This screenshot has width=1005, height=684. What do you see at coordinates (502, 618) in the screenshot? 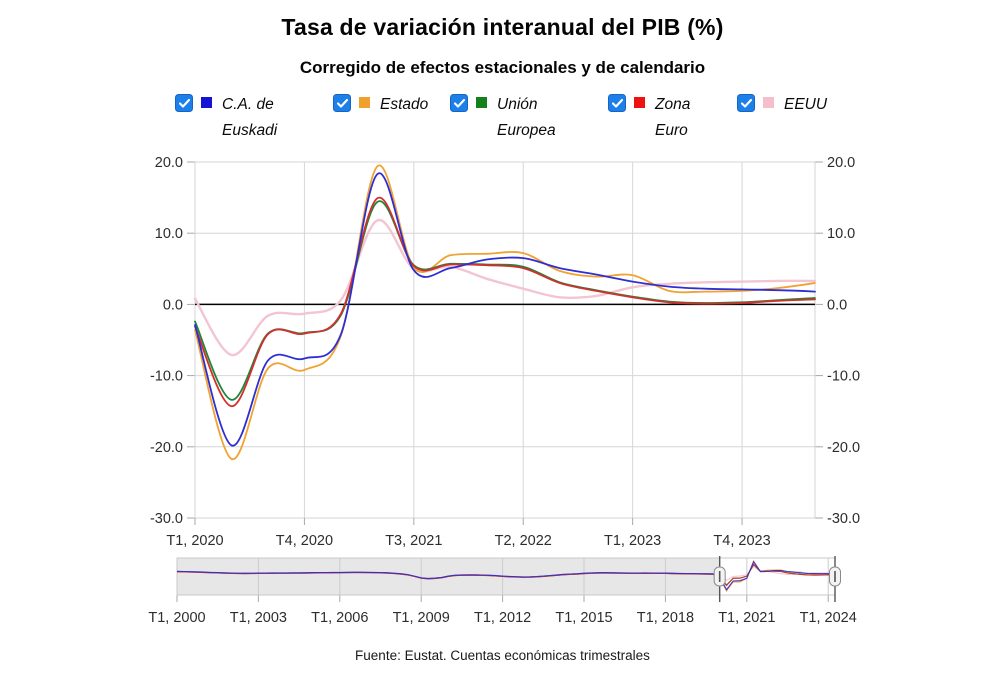
I see `navigator-axis-label: T1, 2012` at bounding box center [502, 618].